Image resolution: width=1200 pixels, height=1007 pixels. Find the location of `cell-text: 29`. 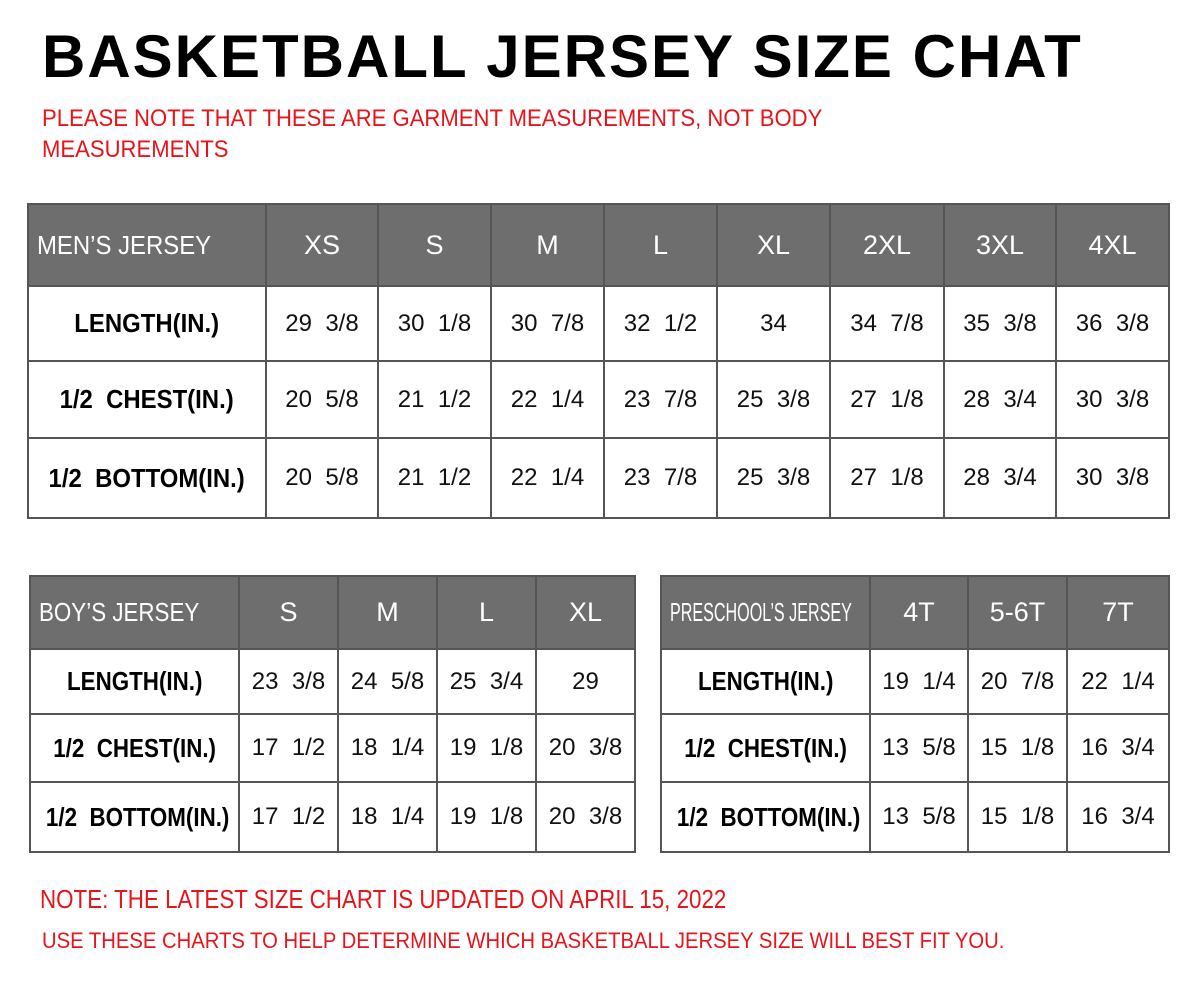

cell-text: 29 is located at coordinates (585, 681).